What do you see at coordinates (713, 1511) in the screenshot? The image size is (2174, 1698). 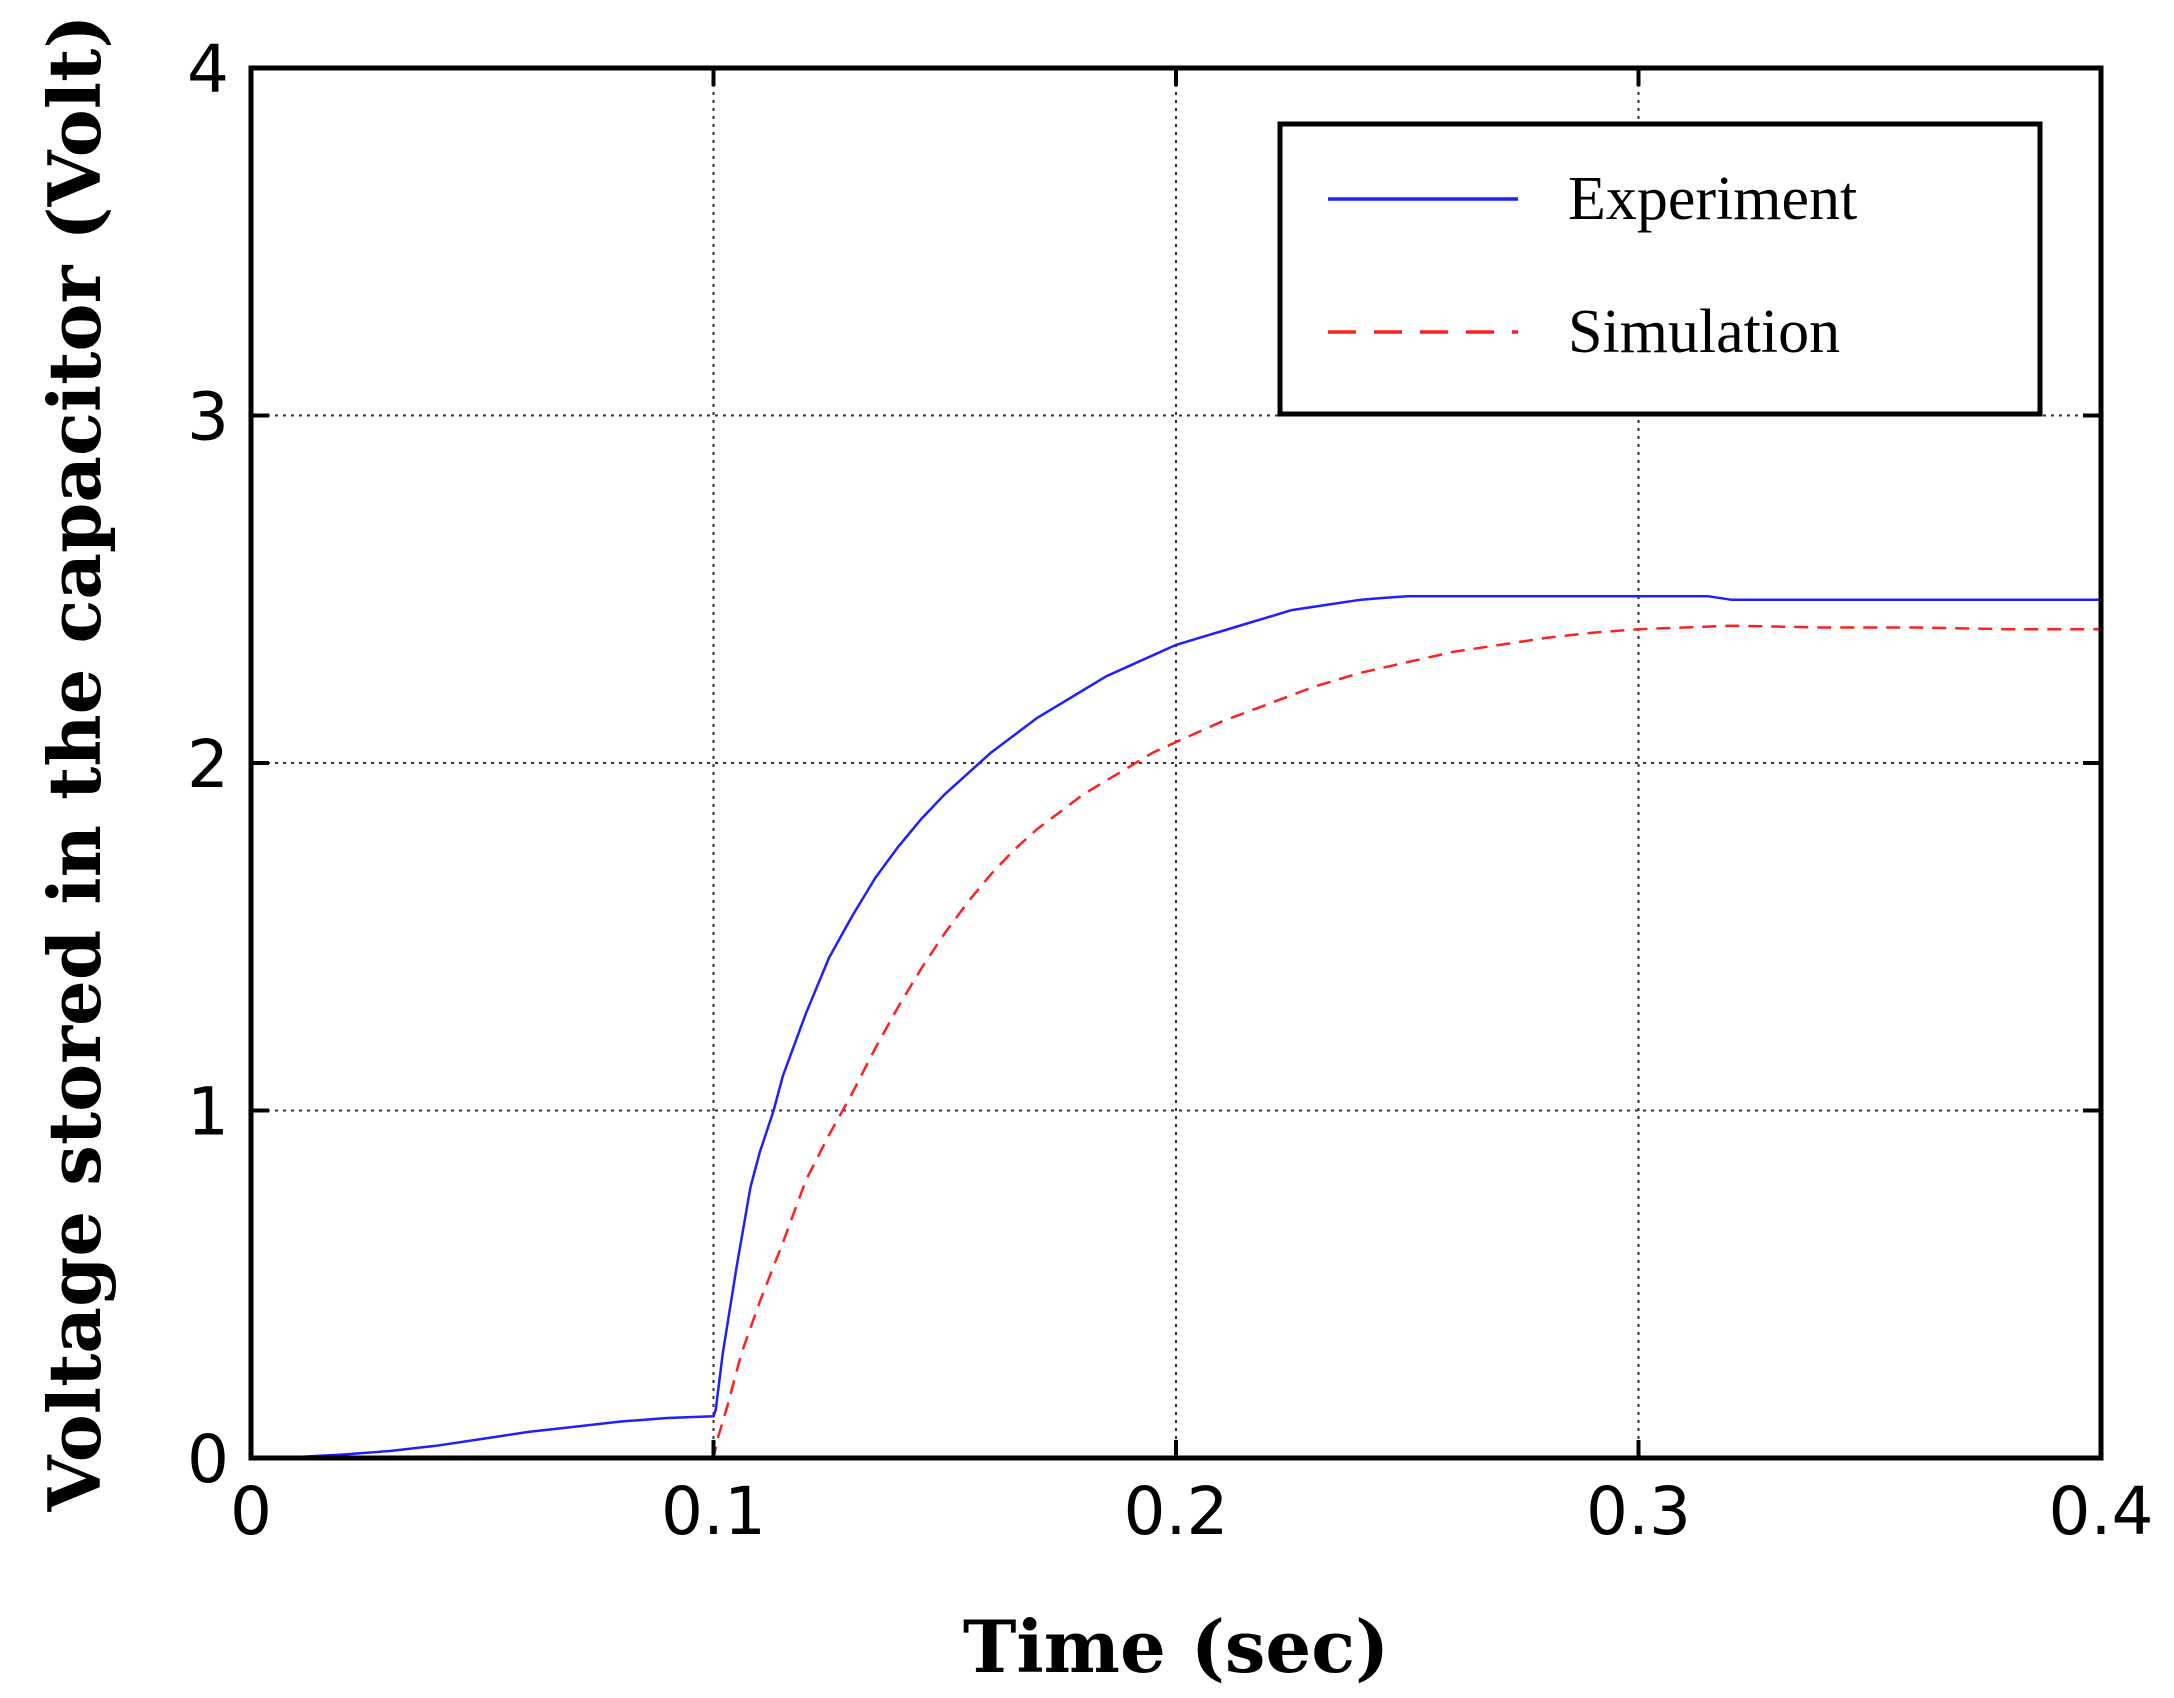 I see `x-tick-label: 0.1` at bounding box center [713, 1511].